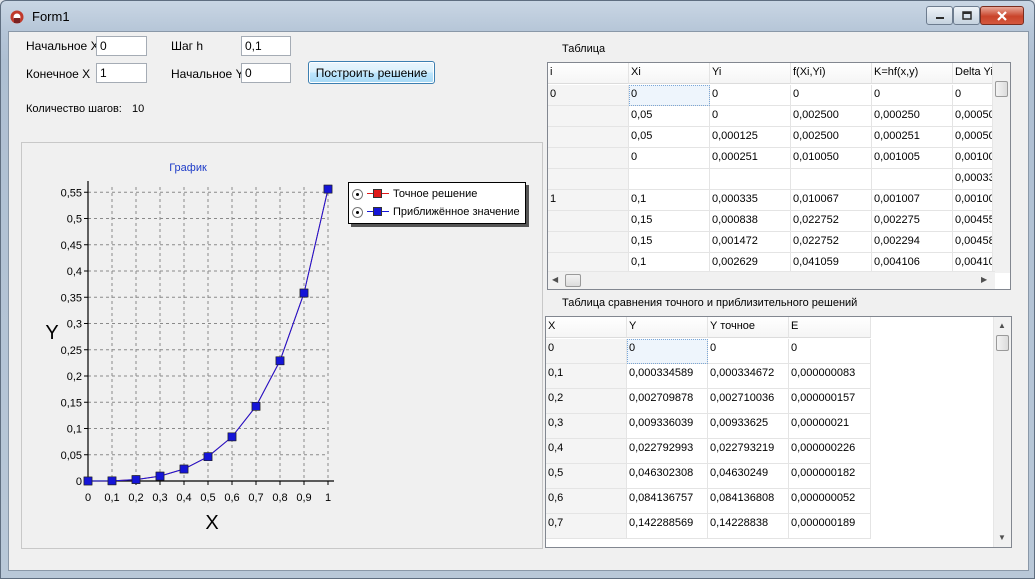 Image resolution: width=1035 pixels, height=579 pixels. I want to click on table-row: 0,15 0,001472 0,022752 0,002294 0,00458, so click(771, 242).